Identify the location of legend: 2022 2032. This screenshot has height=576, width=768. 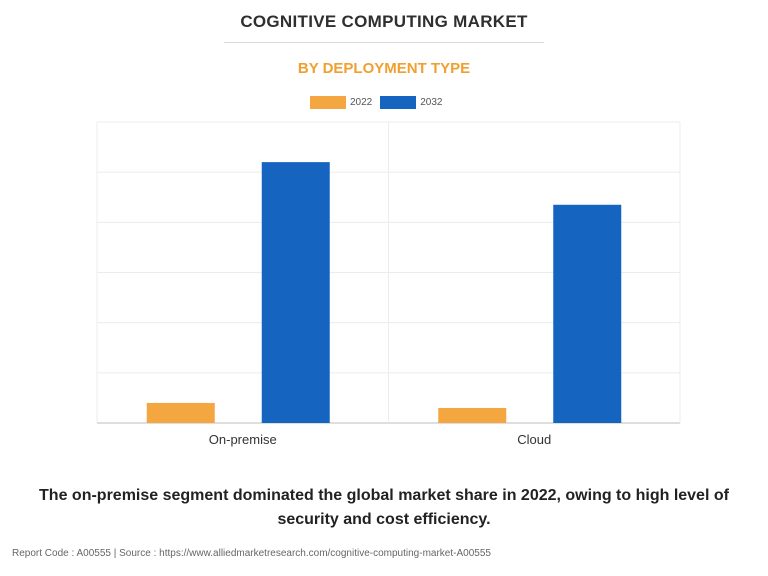
(380, 102).